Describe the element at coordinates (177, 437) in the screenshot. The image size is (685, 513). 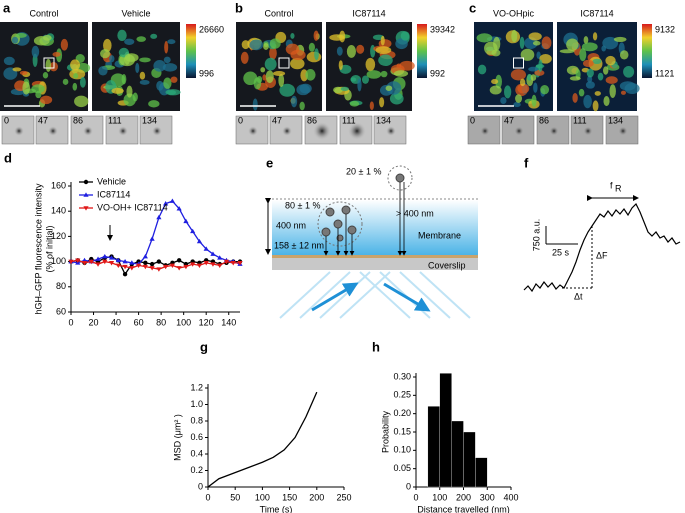
I see `y-axis-label: MSD (μm² )` at that location.